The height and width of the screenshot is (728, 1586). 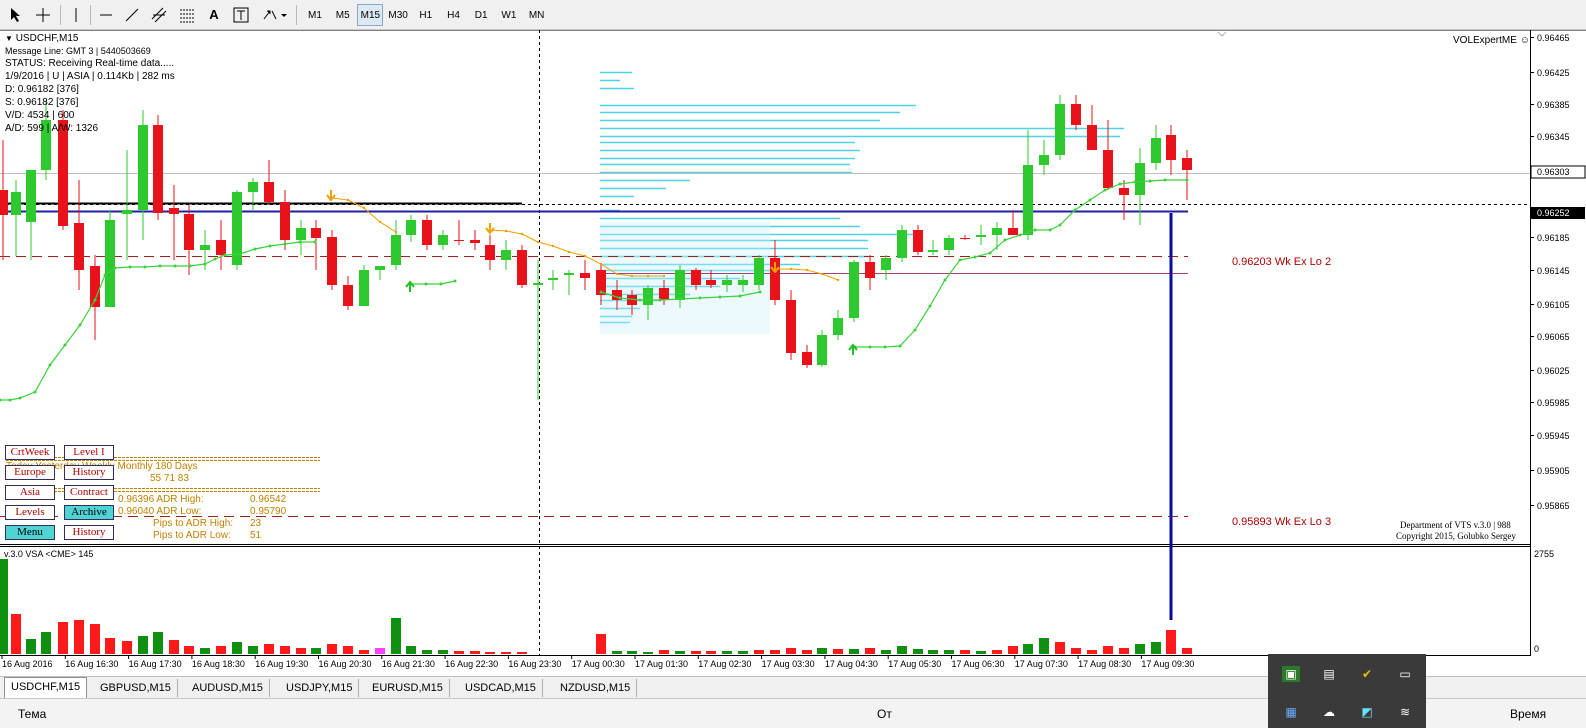 I want to click on history-button-2: History, so click(x=89, y=532).